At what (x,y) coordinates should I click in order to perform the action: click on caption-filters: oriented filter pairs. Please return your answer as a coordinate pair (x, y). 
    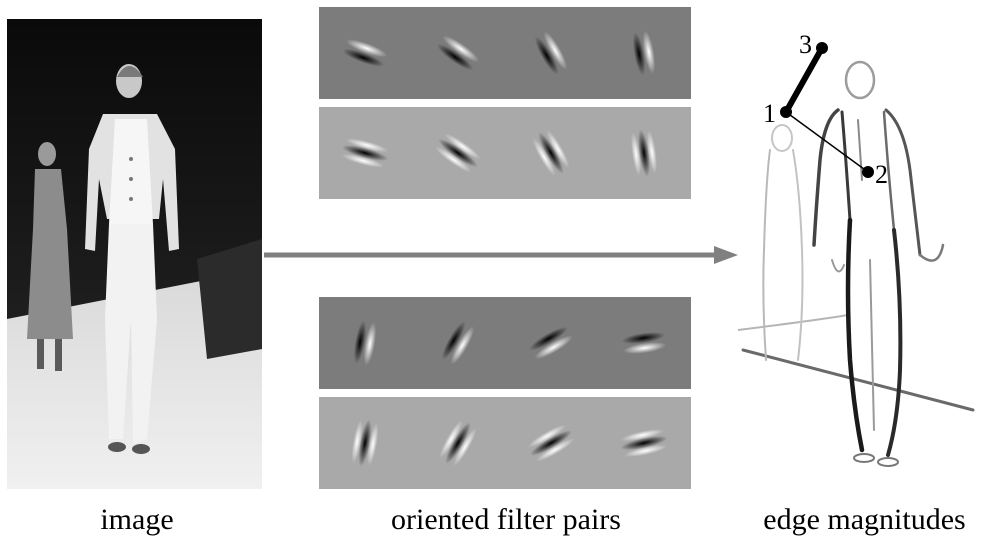
    Looking at the image, I should click on (506, 519).